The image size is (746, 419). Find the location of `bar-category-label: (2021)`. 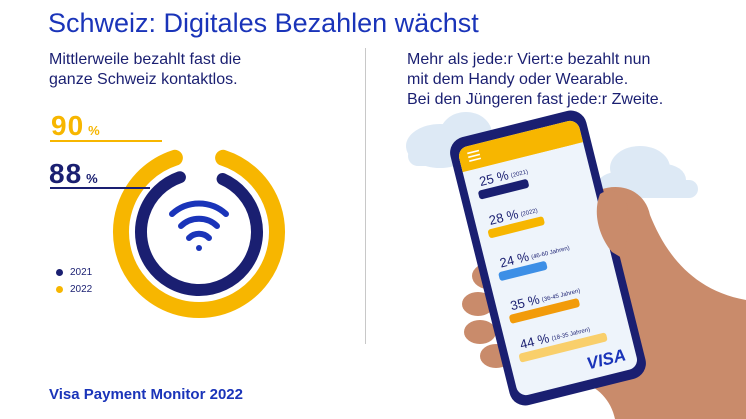

bar-category-label: (2021) is located at coordinates (519, 174).